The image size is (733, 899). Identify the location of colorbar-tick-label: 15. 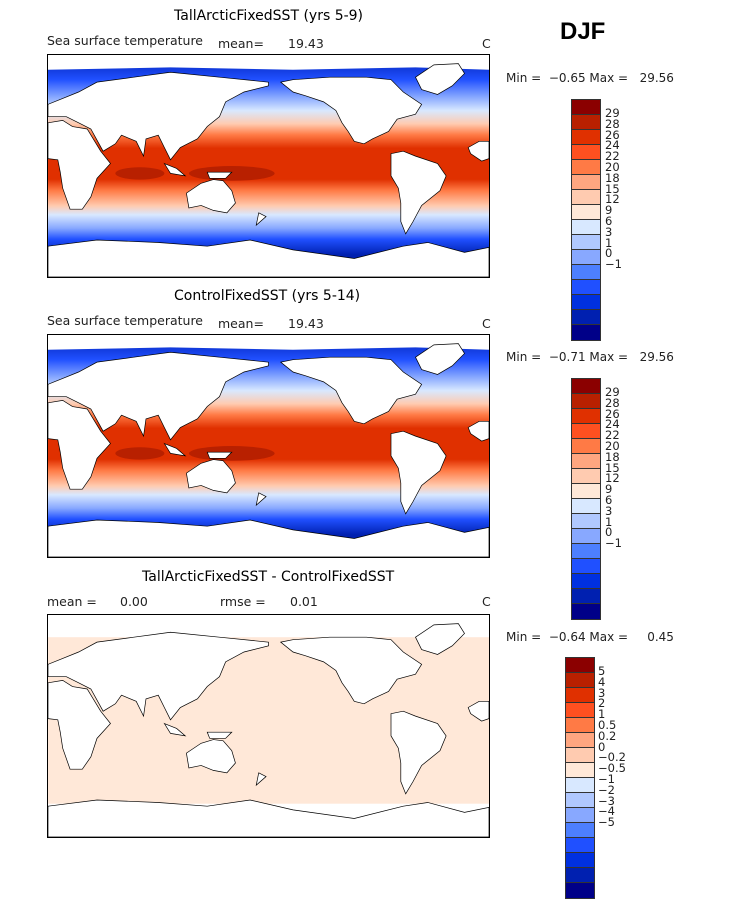
(612, 467).